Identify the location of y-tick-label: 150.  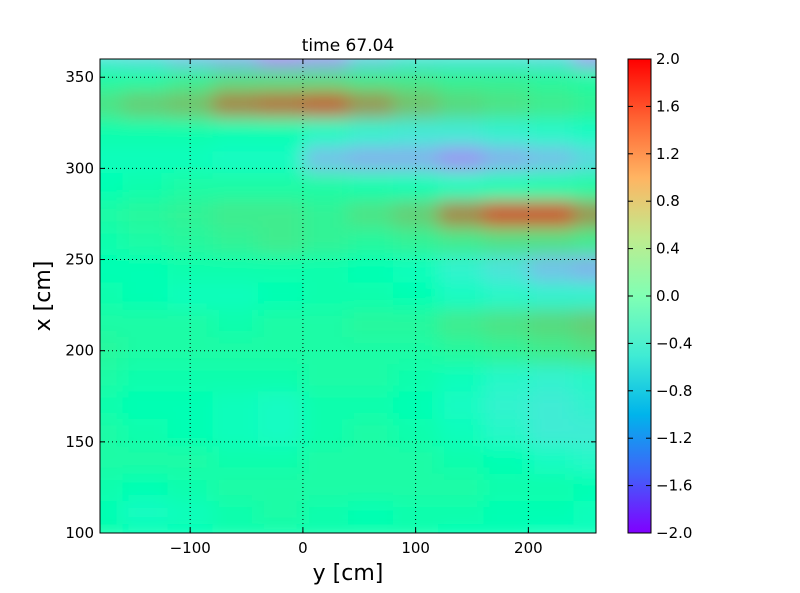
(79, 442).